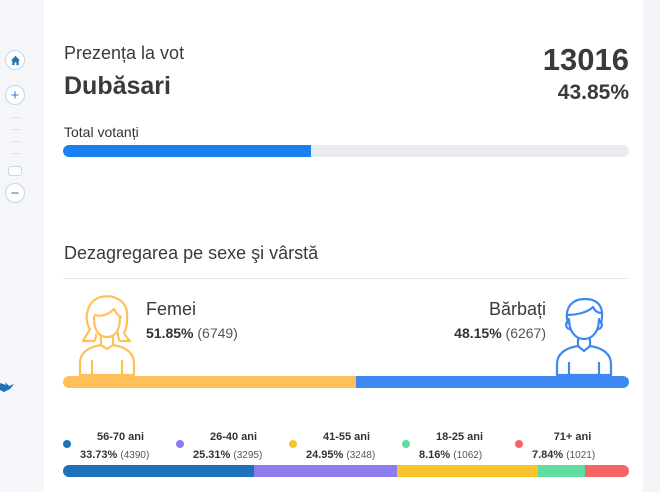 The width and height of the screenshot is (660, 492). I want to click on age-group-label: 71+ ani, so click(572, 437).